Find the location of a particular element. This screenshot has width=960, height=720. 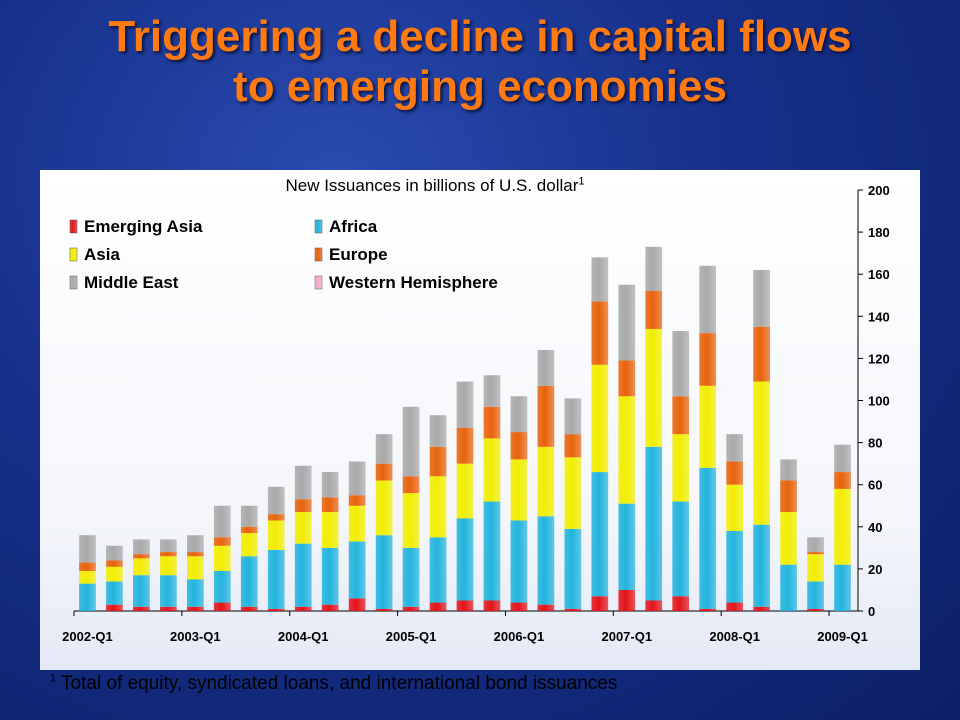

x-tick-label: 2003-Q1 is located at coordinates (195, 636).